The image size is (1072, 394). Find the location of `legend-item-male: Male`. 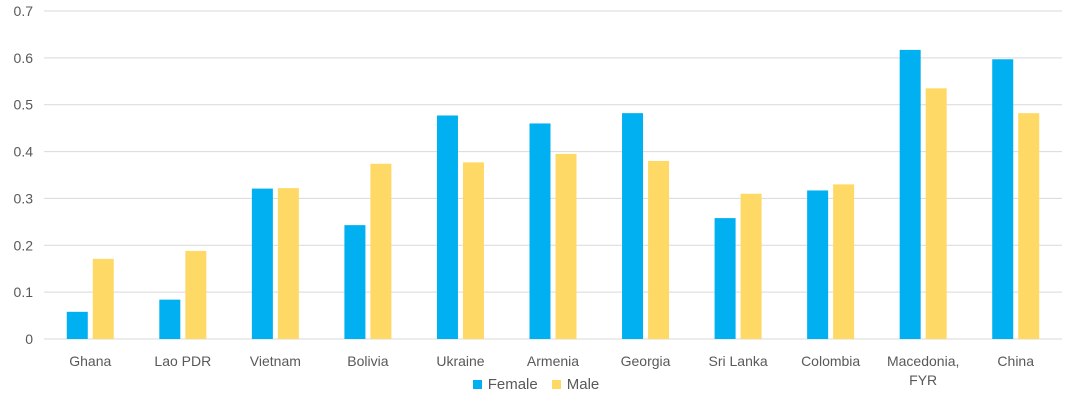

legend-item-male: Male is located at coordinates (575, 384).